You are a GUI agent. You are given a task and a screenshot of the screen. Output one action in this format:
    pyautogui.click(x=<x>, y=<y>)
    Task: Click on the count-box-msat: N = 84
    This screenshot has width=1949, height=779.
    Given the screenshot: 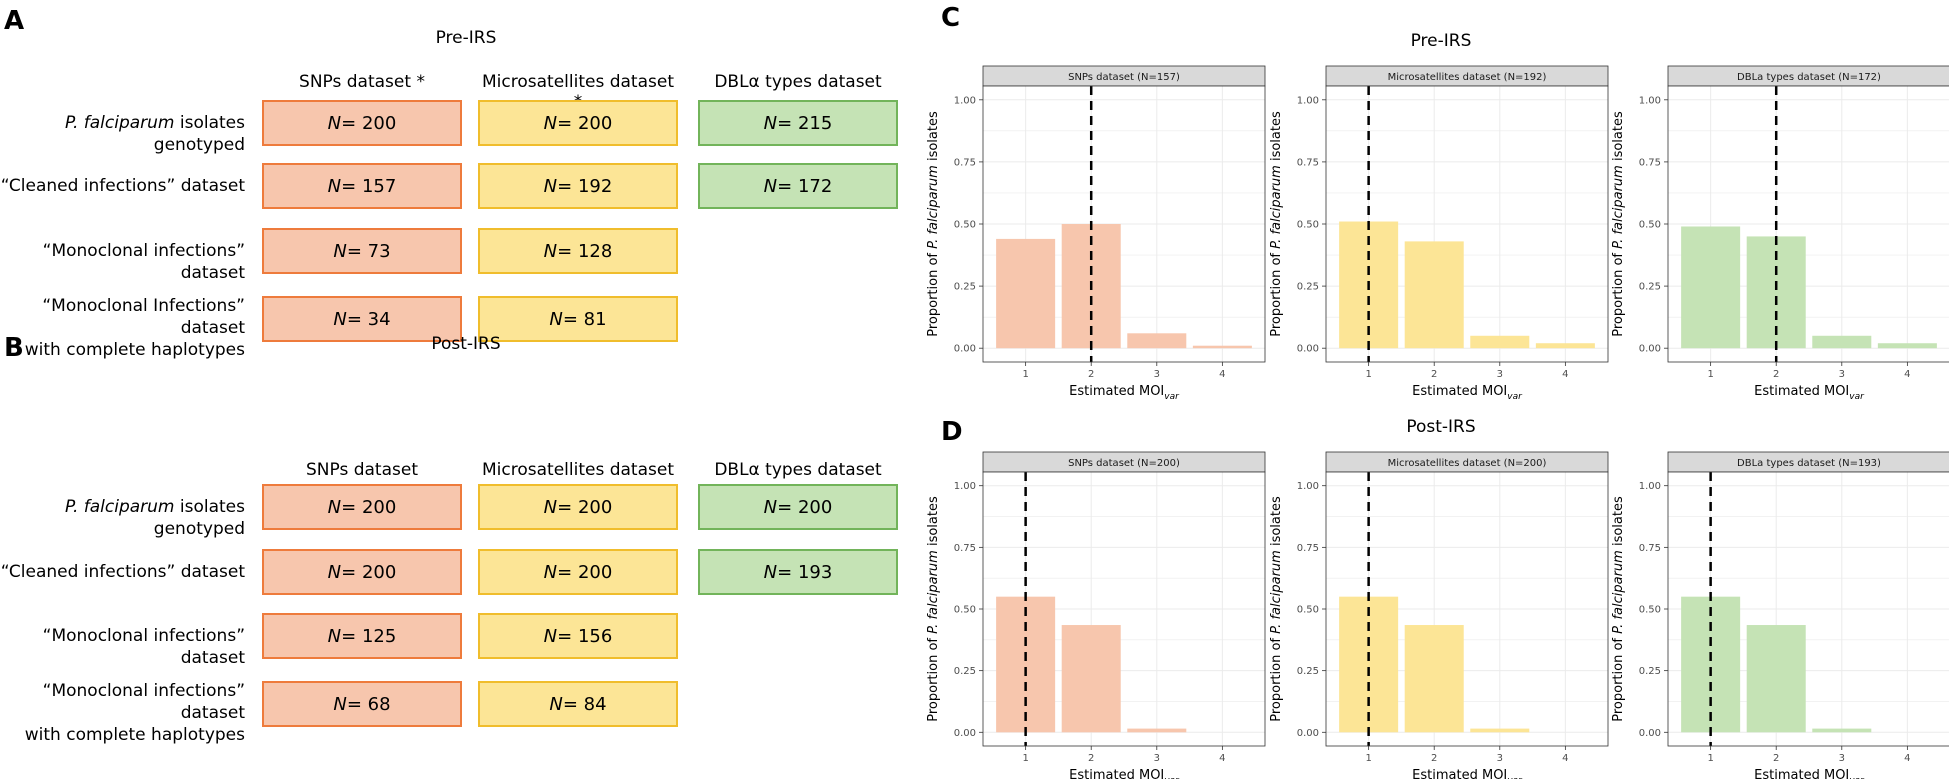 What is the action you would take?
    pyautogui.click(x=578, y=704)
    